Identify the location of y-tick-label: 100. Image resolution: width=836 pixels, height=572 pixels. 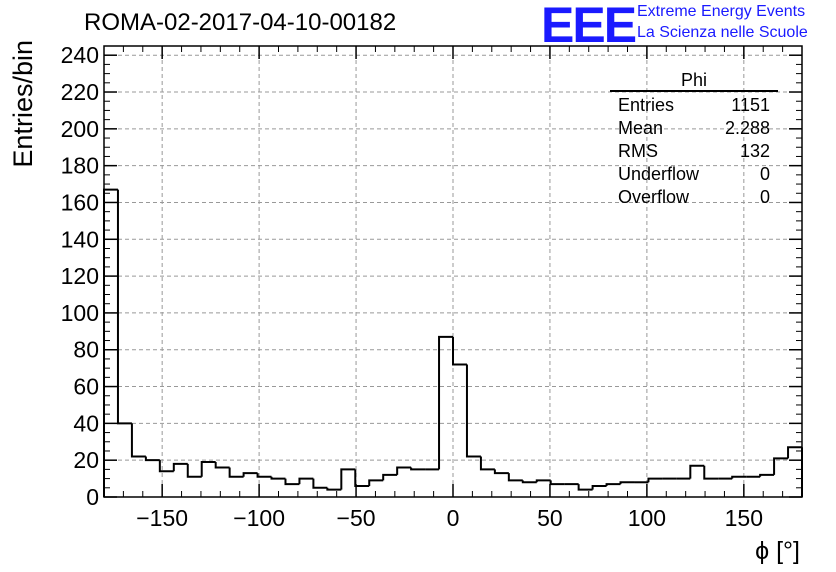
(80, 313).